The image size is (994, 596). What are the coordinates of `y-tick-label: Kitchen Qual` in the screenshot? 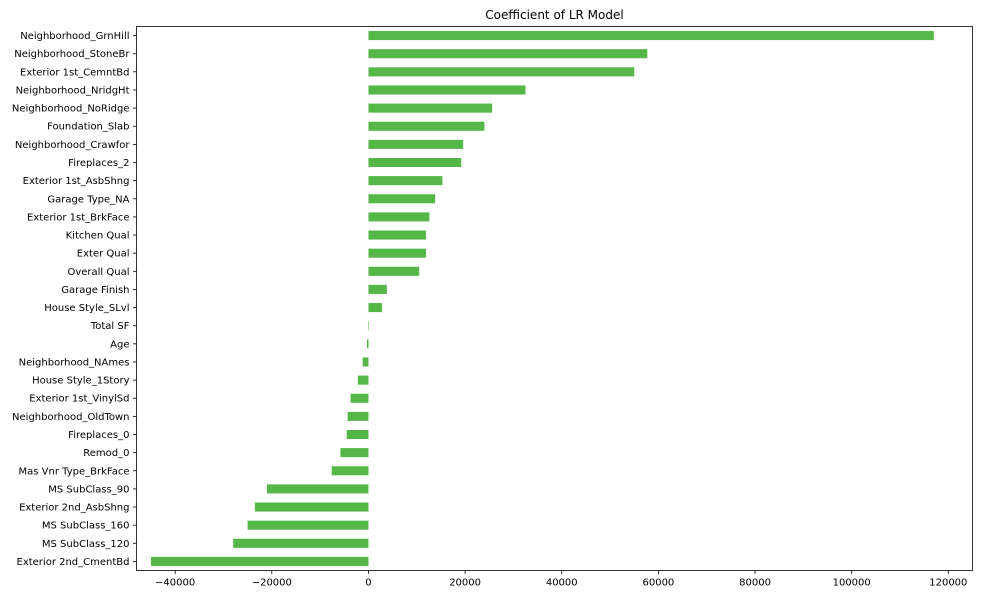 It's located at (98, 236).